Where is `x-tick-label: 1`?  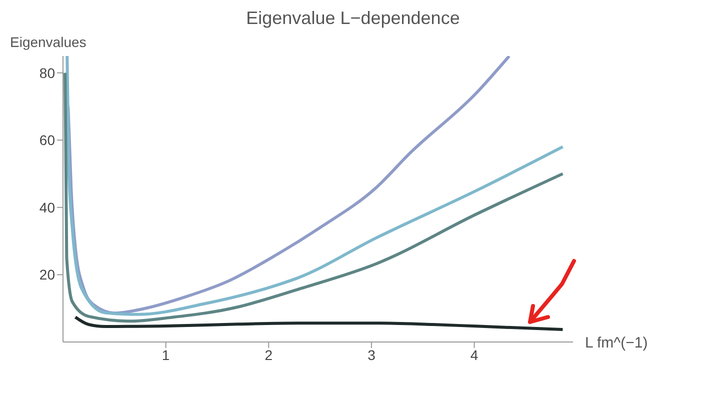 x-tick-label: 1 is located at coordinates (166, 354).